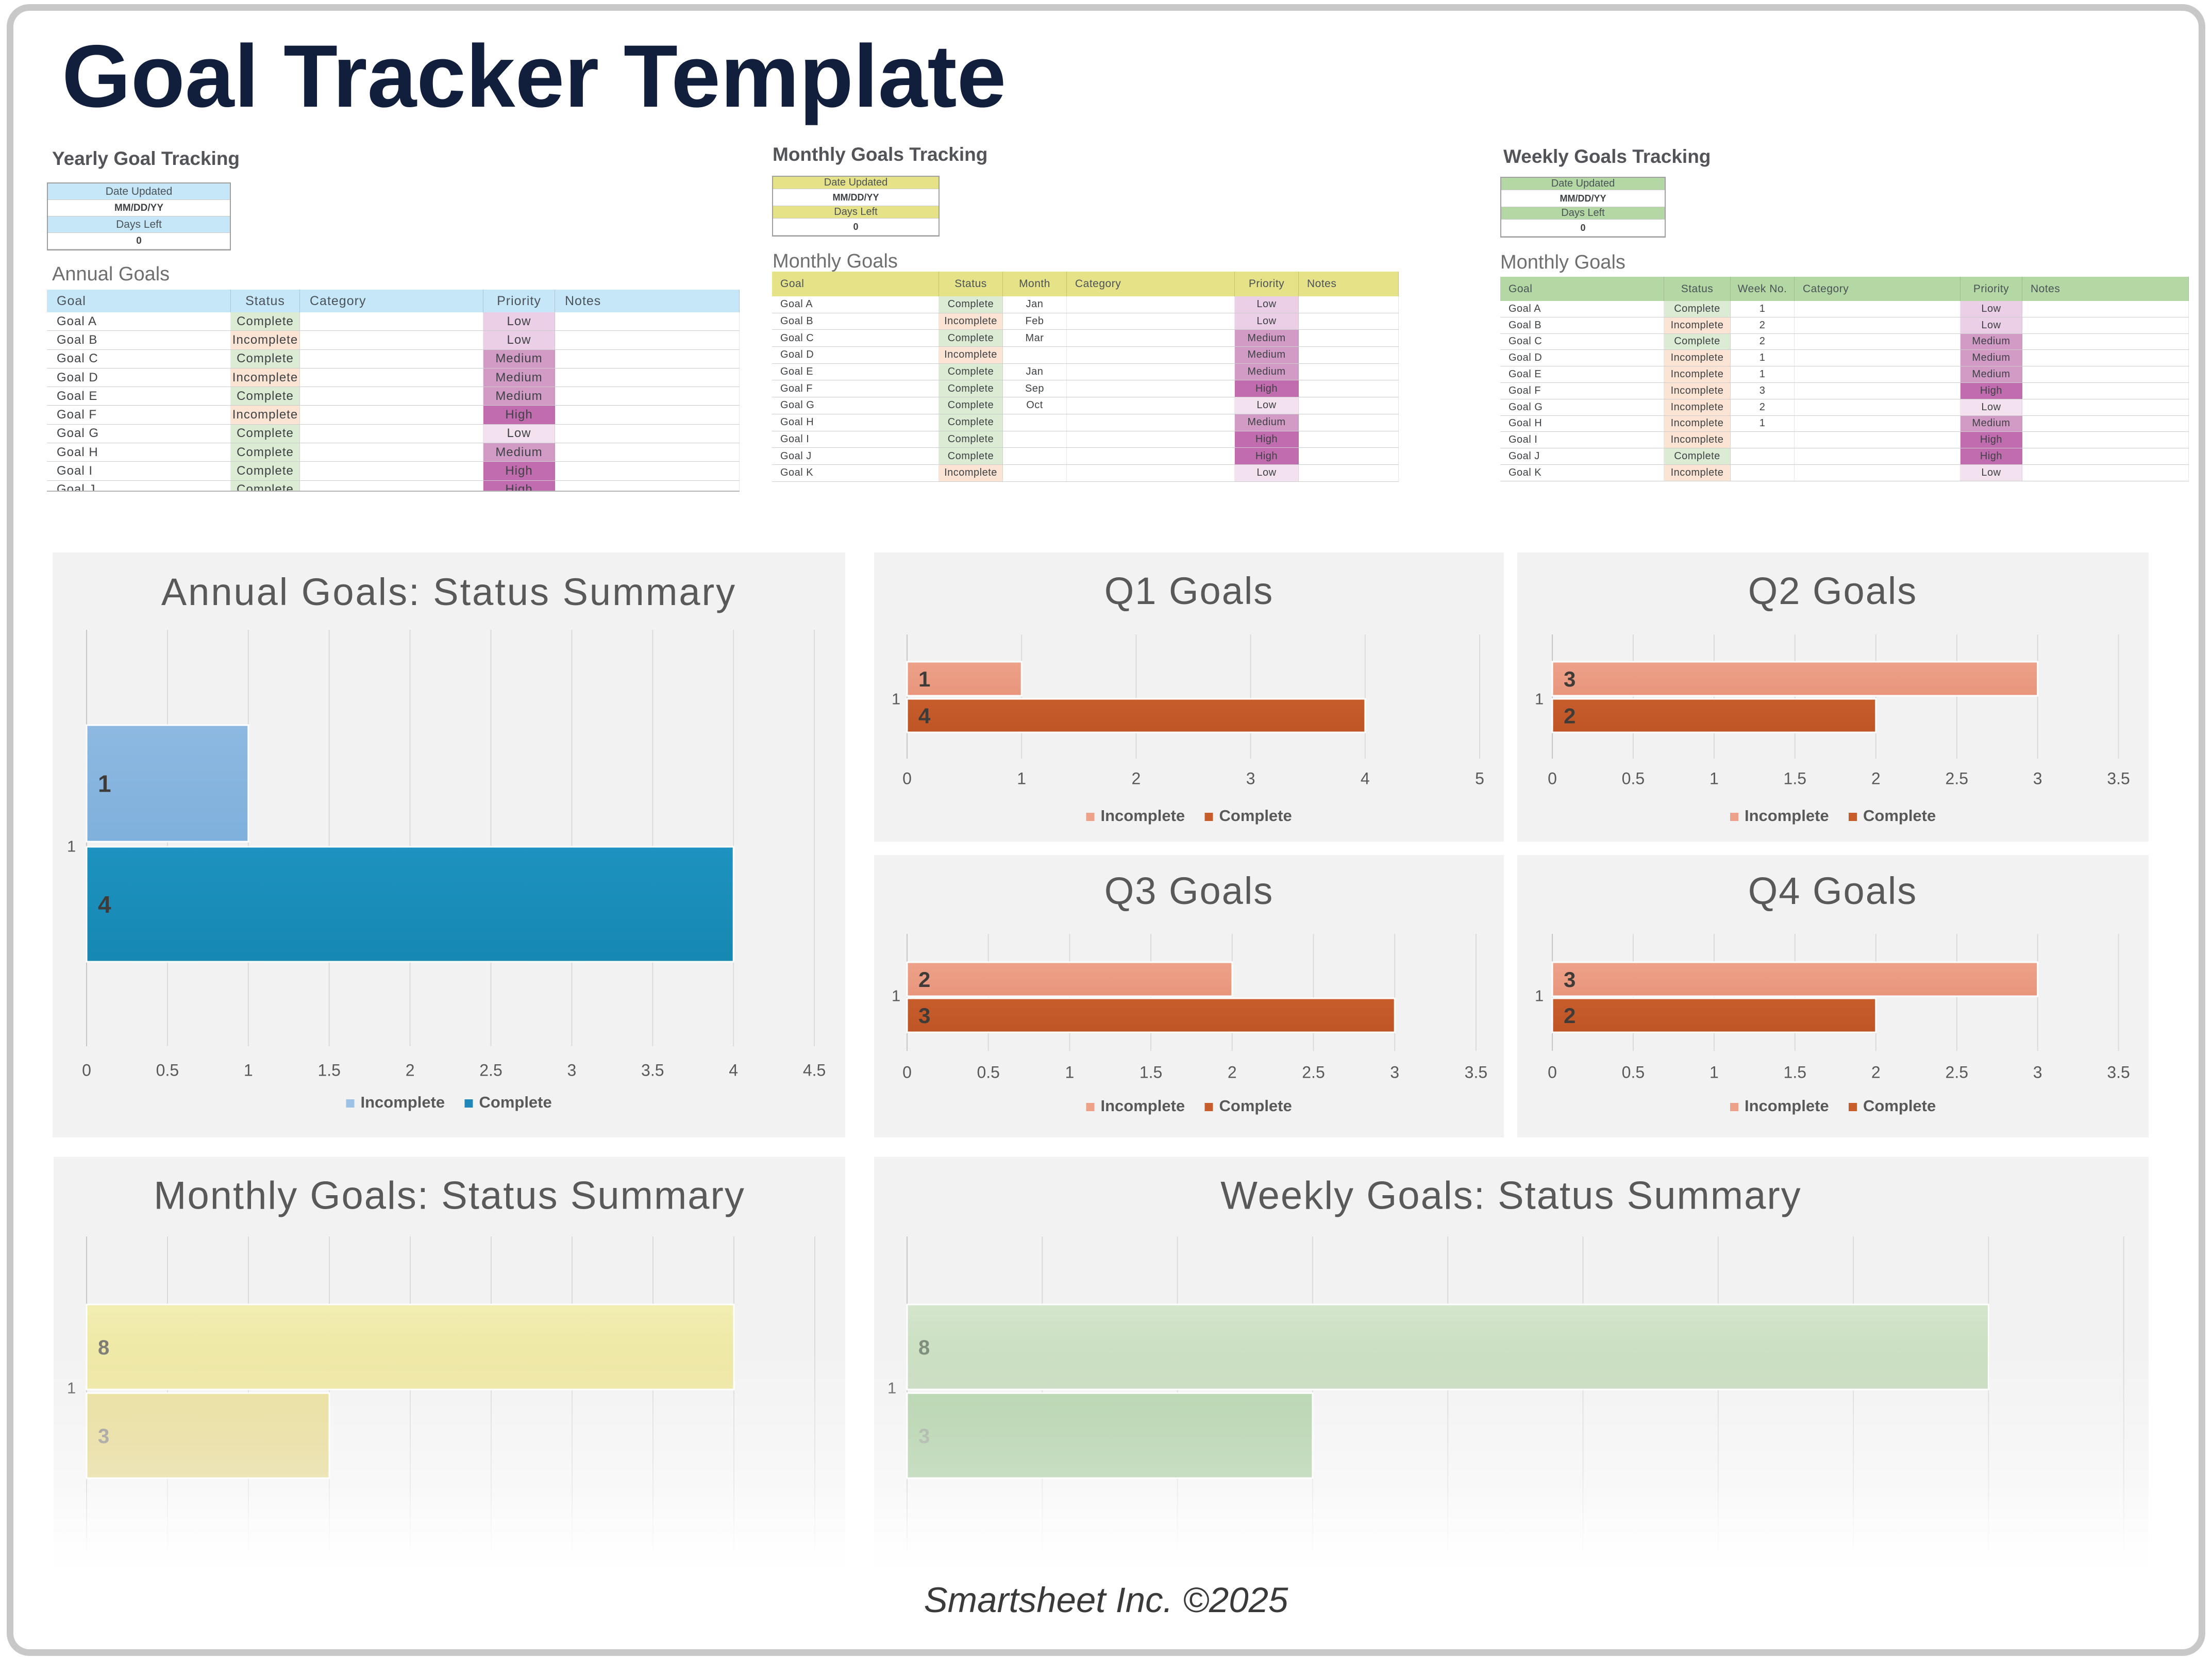 The height and width of the screenshot is (1658, 2212). What do you see at coordinates (814, 1070) in the screenshot?
I see `svg-text: 4.5` at bounding box center [814, 1070].